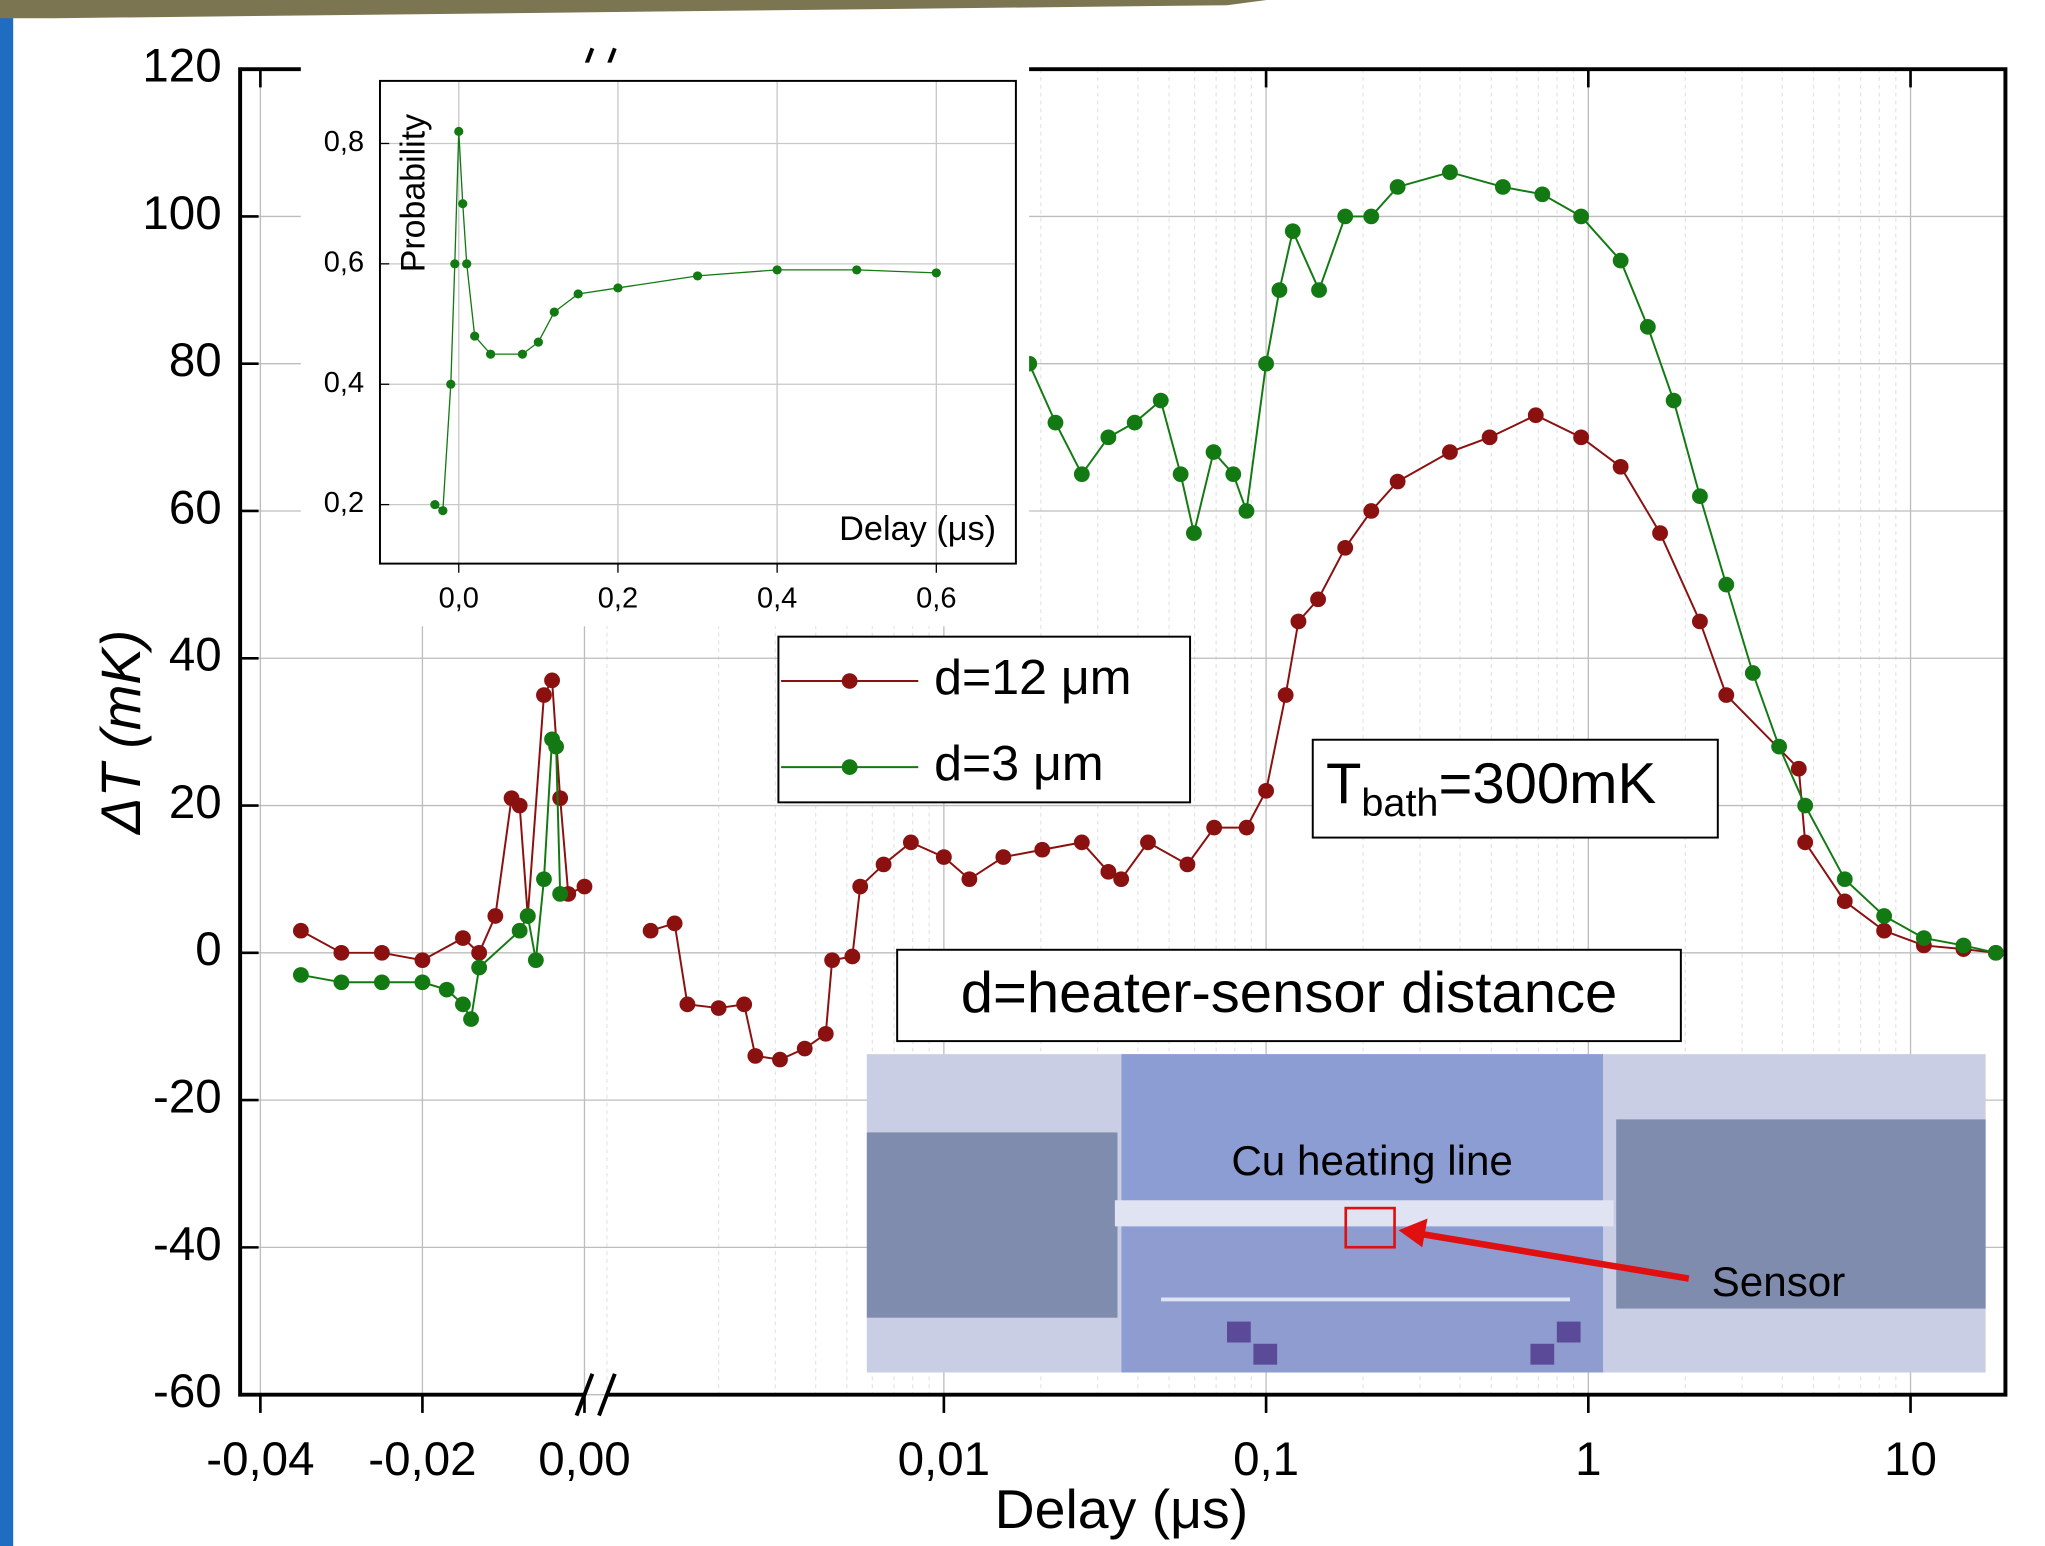 This screenshot has height=1546, width=2045. I want to click on x-tick-label: 1, so click(1588, 1459).